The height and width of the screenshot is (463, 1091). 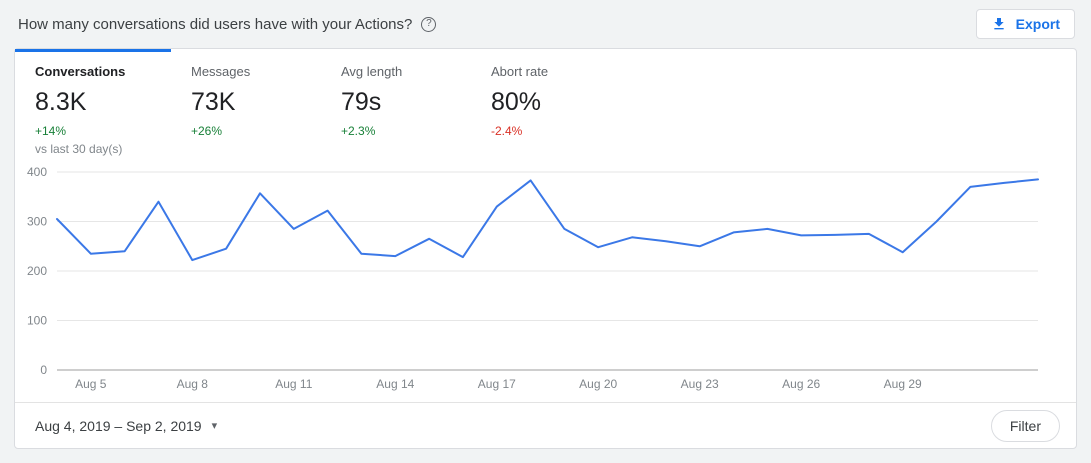 I want to click on svg-text: Aug 23, so click(x=700, y=384).